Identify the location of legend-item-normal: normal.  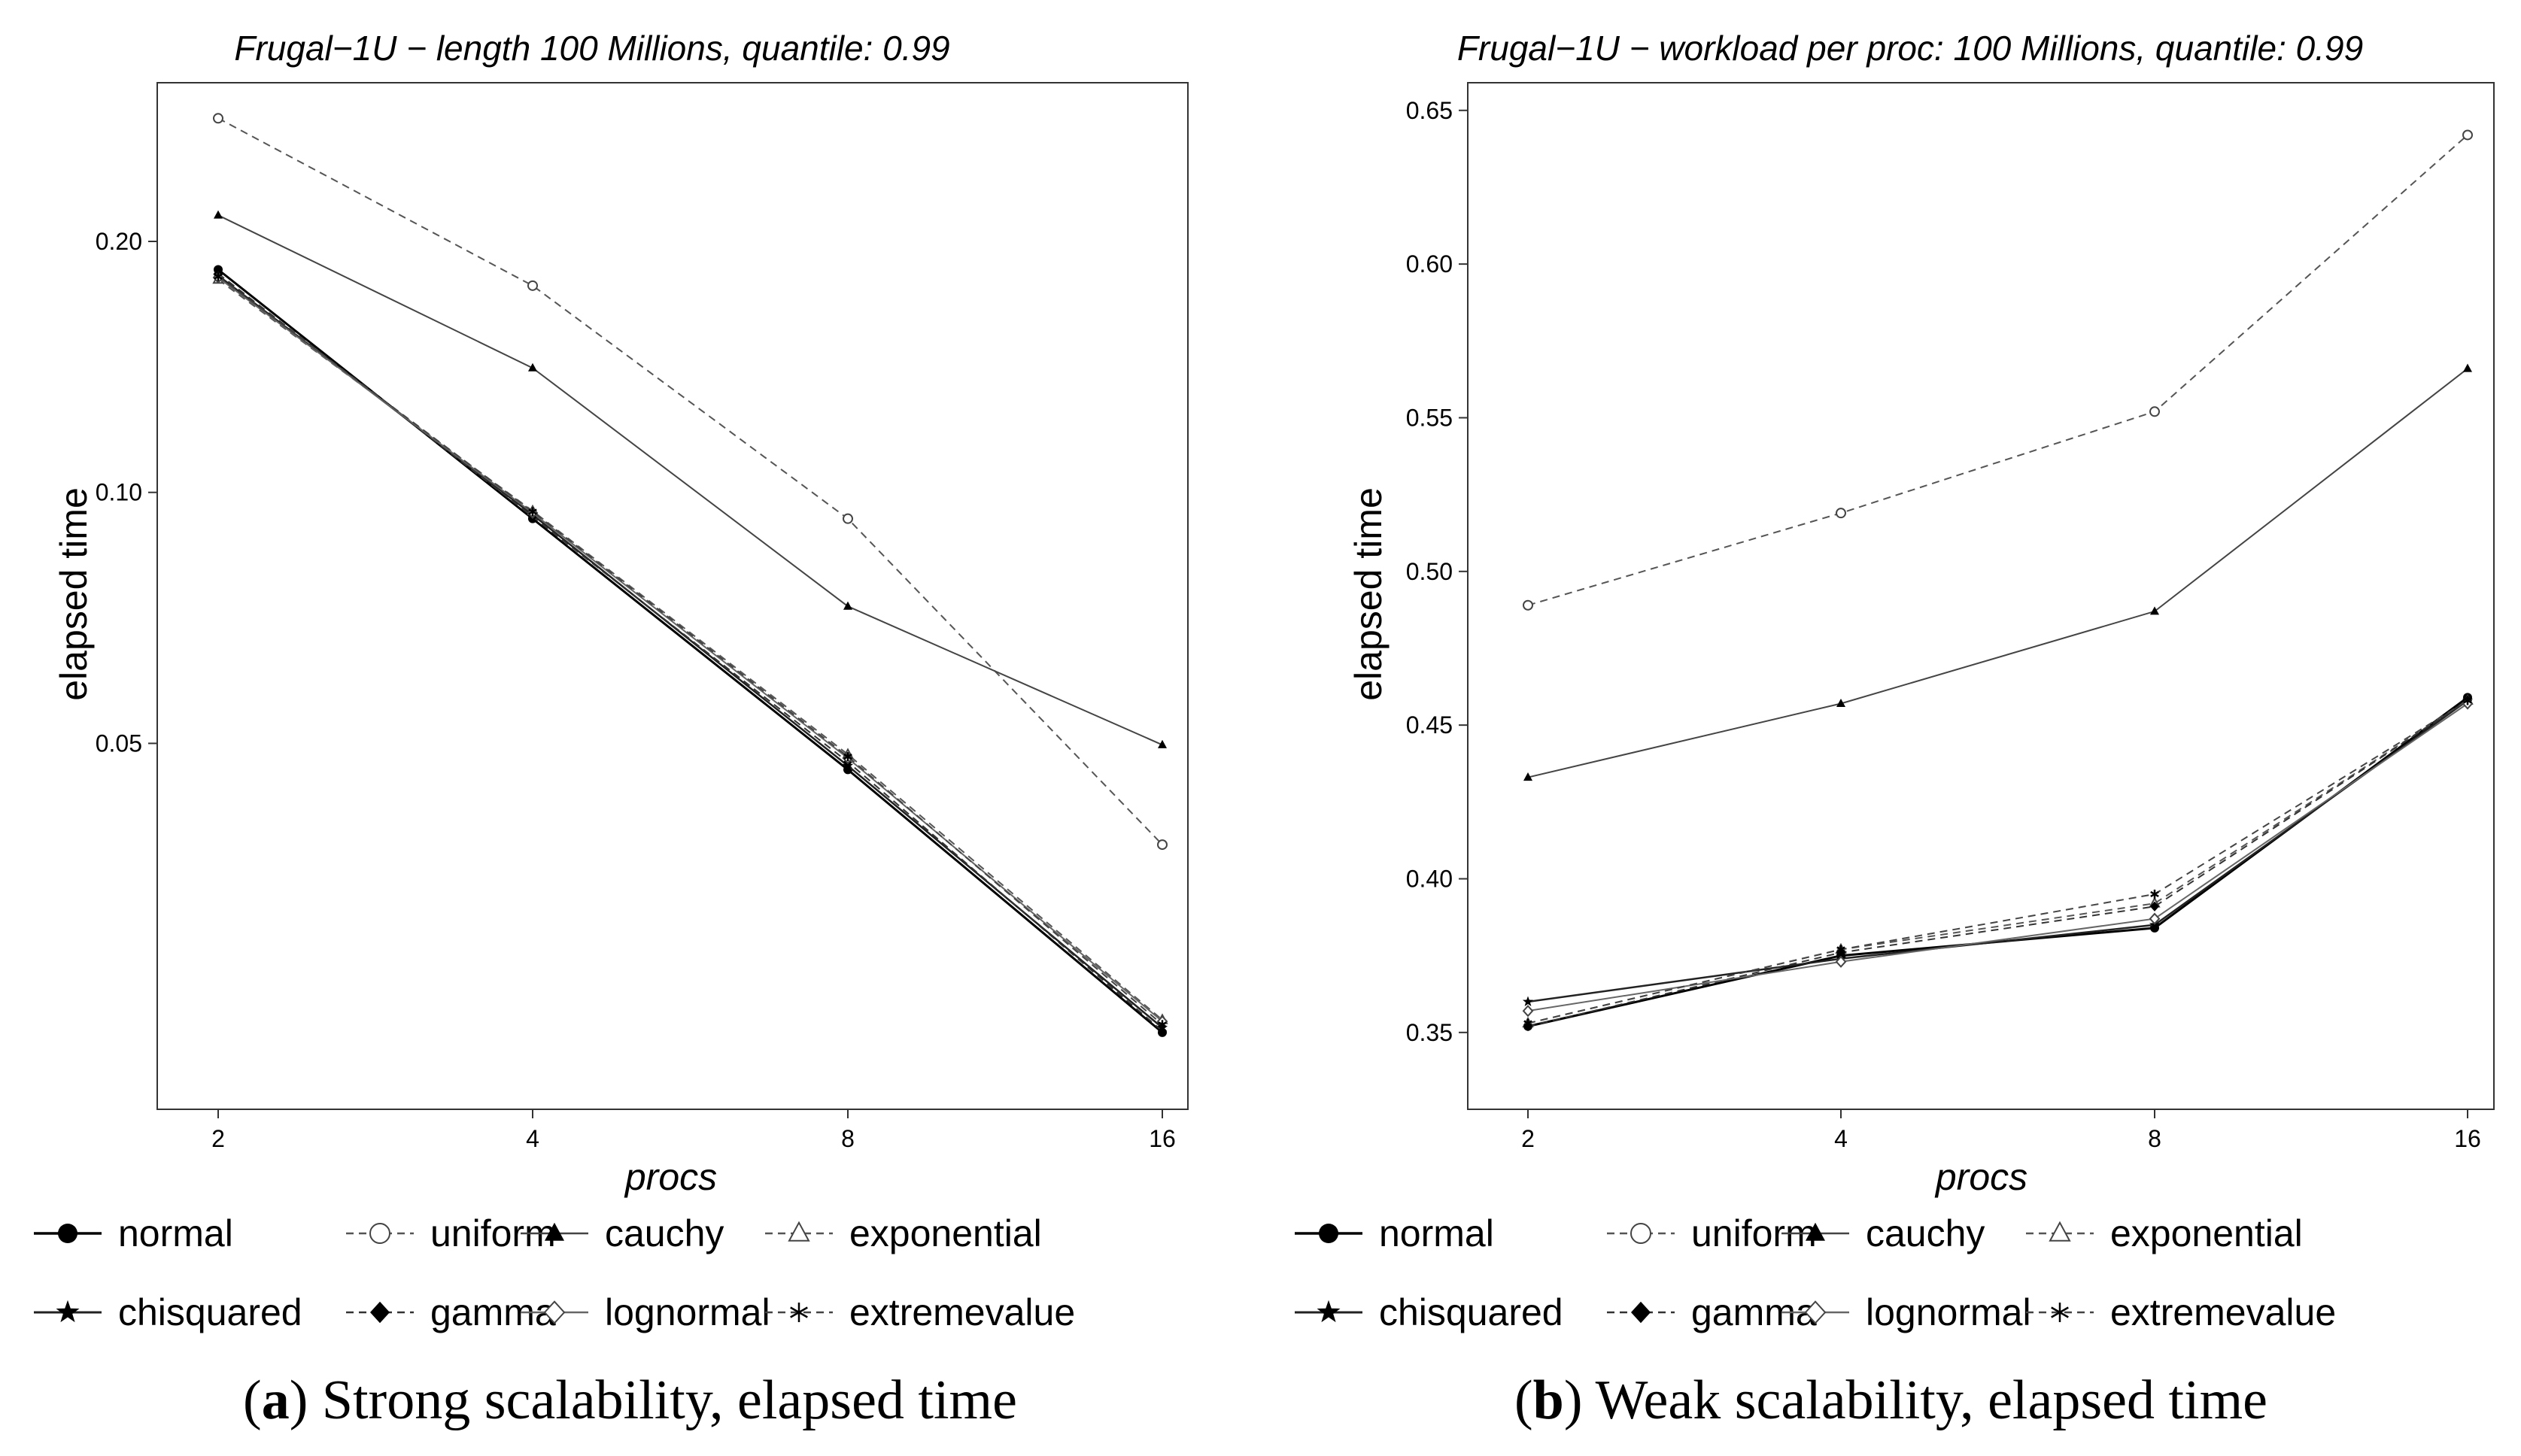
(133, 1233).